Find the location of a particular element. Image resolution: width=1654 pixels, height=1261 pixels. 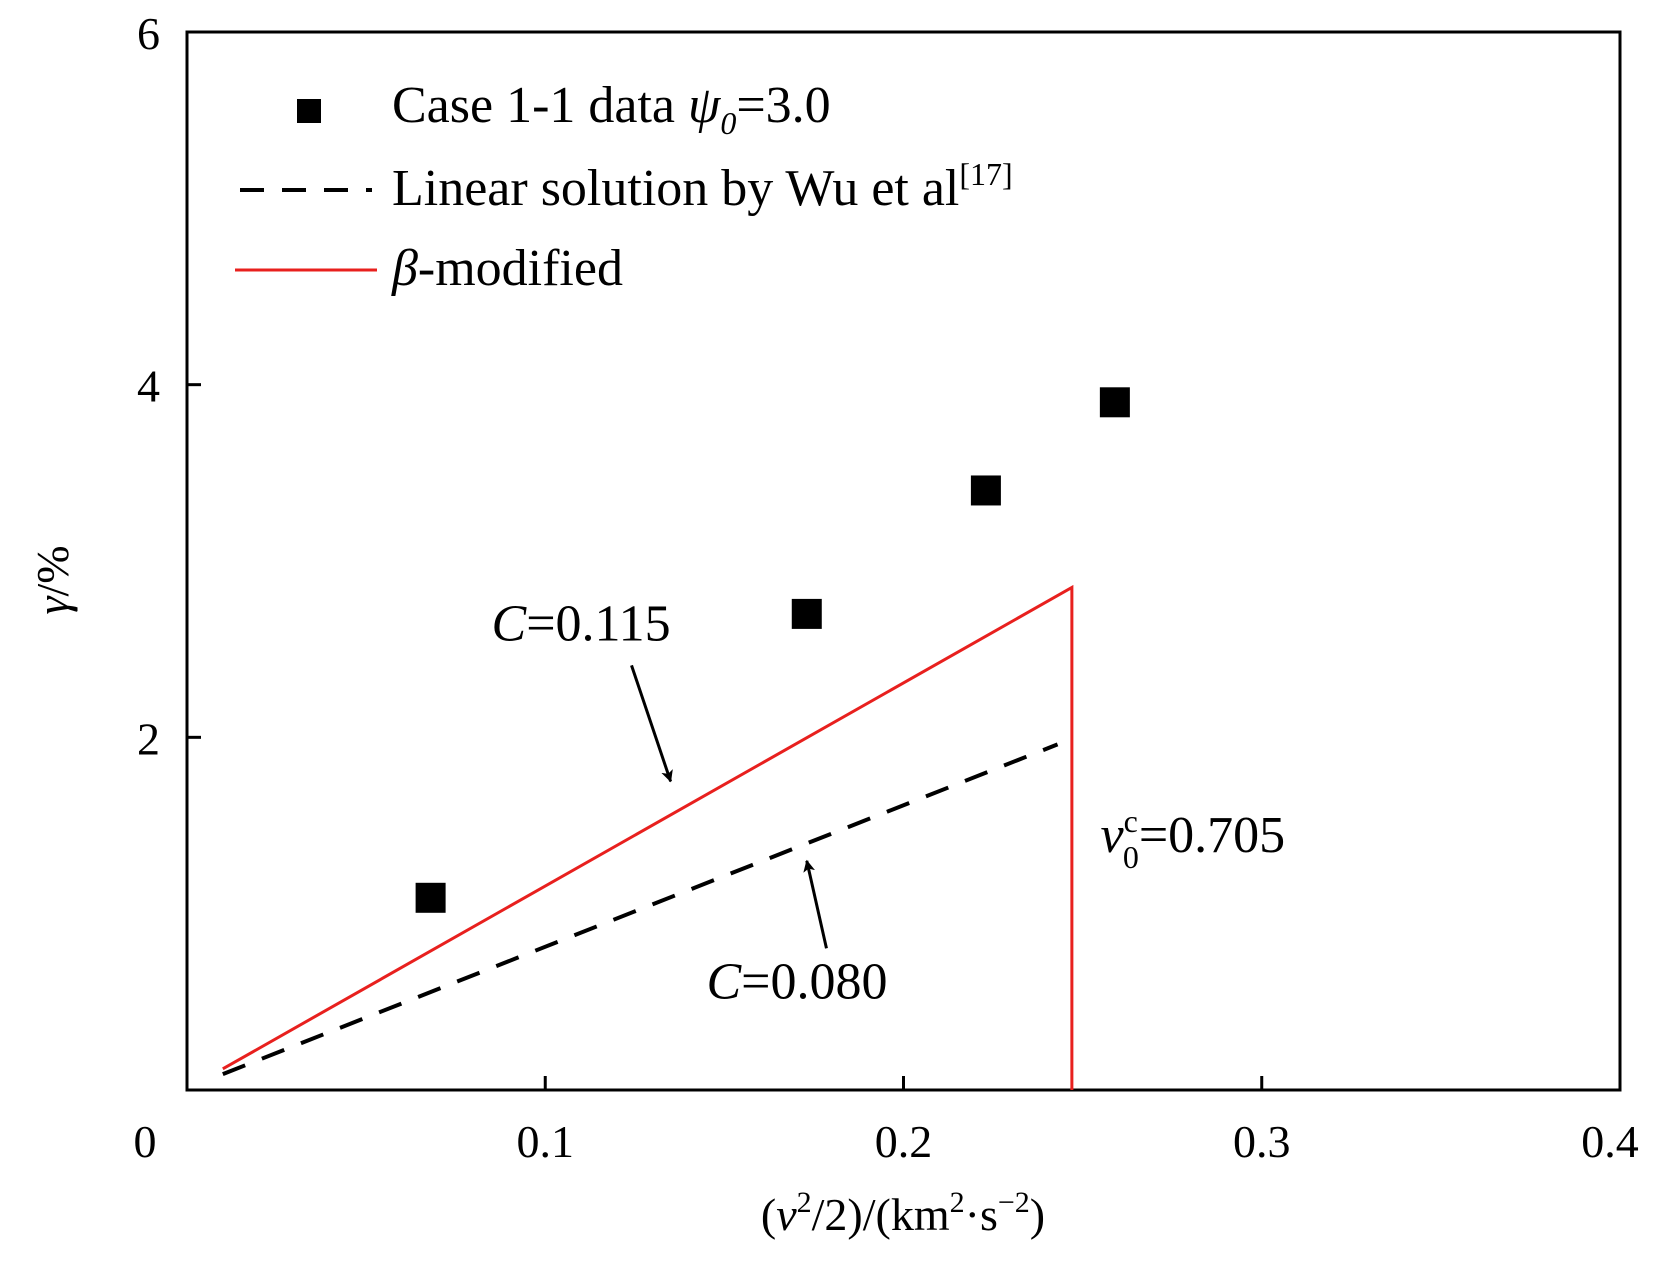

annotation-v0c: vc 0=0.705 is located at coordinates (1193, 839).